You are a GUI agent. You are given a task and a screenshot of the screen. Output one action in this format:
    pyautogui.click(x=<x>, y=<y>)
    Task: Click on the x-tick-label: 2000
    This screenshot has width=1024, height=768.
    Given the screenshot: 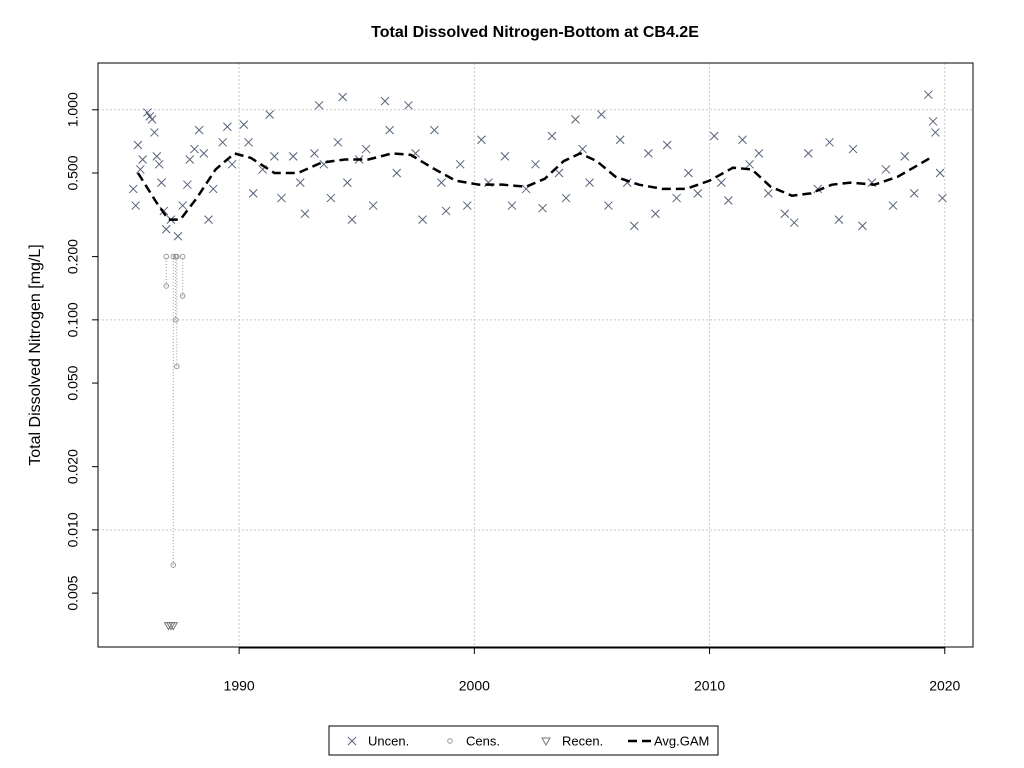 What is the action you would take?
    pyautogui.click(x=474, y=686)
    